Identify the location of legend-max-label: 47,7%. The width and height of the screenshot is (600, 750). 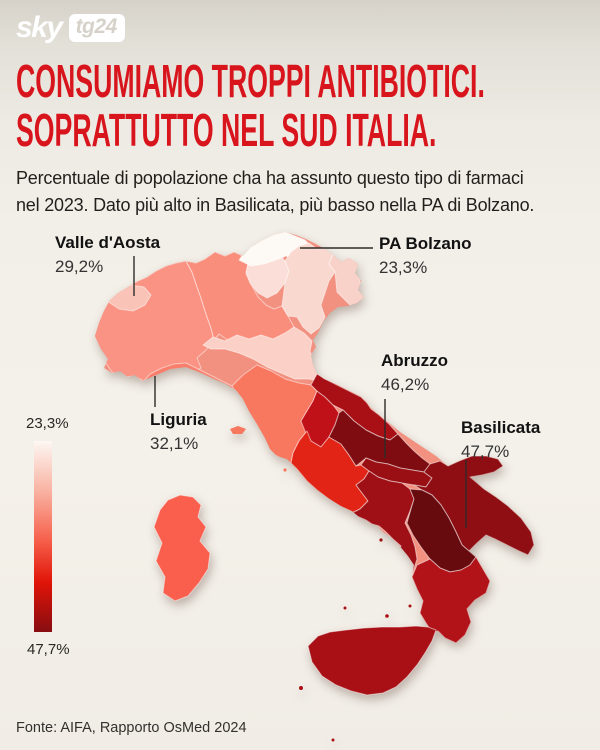
(48, 649).